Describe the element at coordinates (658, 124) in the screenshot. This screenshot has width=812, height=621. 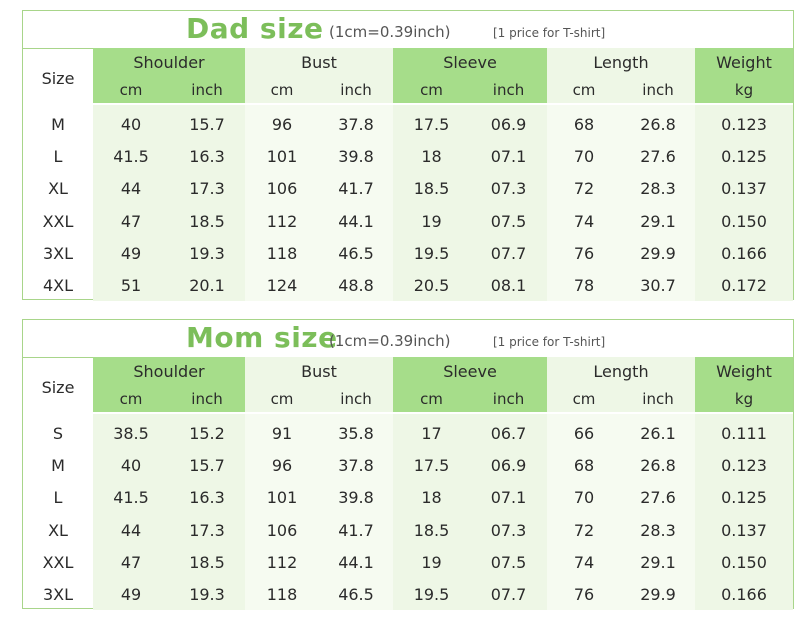
I see `inch-cell: 26.8` at that location.